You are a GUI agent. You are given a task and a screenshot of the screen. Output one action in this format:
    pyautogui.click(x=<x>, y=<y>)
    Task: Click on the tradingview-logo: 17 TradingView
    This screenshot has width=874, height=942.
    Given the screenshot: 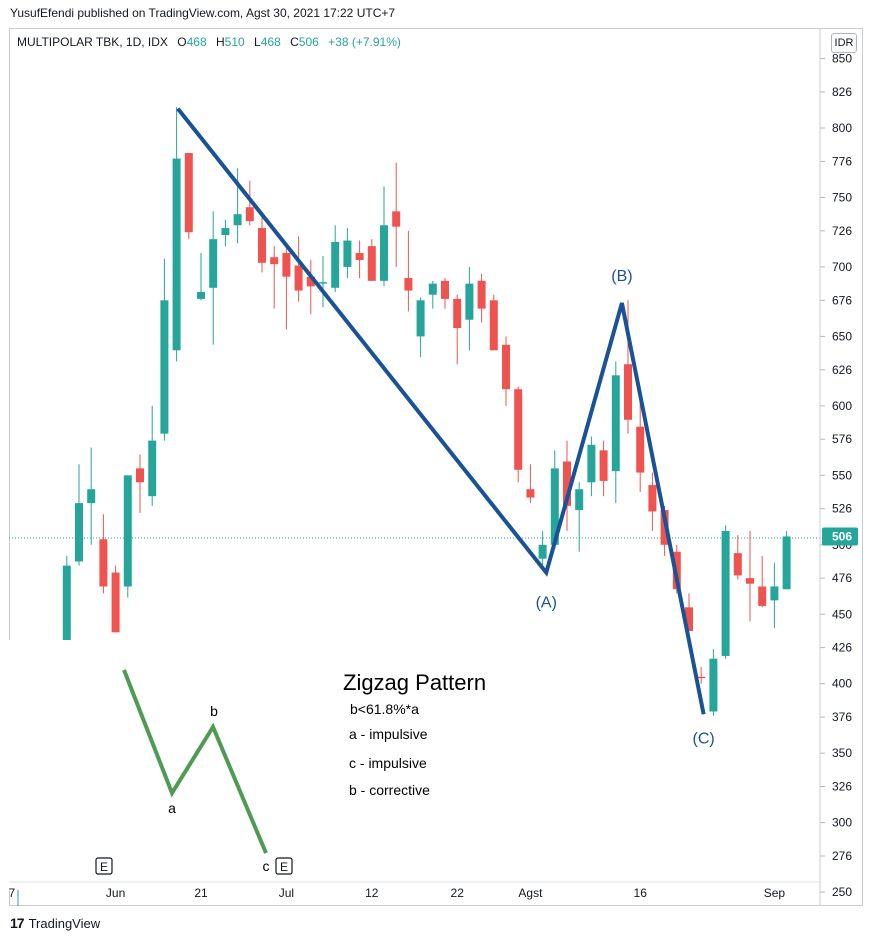 What is the action you would take?
    pyautogui.click(x=55, y=923)
    